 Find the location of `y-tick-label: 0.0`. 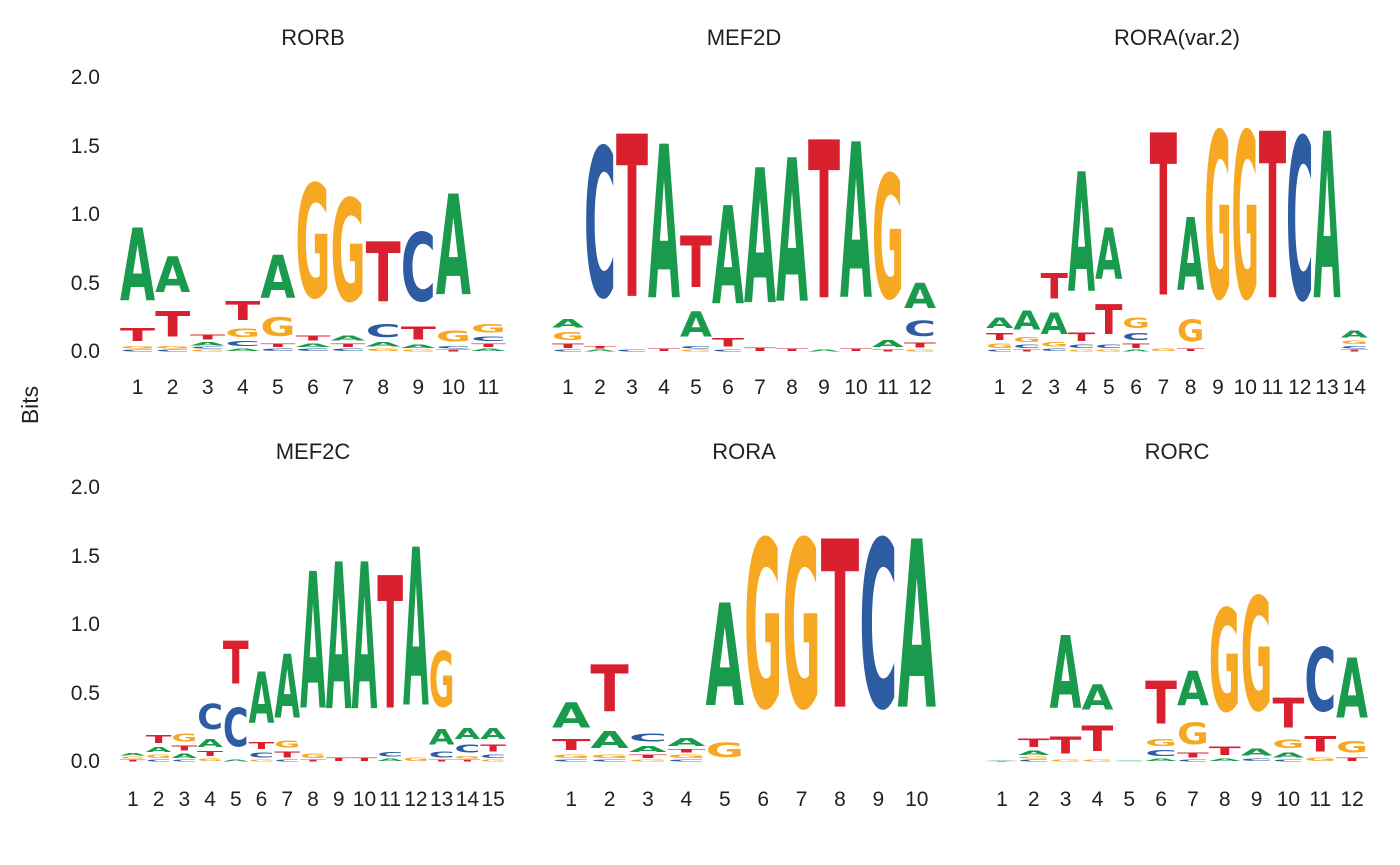

y-tick-label: 0.0 is located at coordinates (85, 351).